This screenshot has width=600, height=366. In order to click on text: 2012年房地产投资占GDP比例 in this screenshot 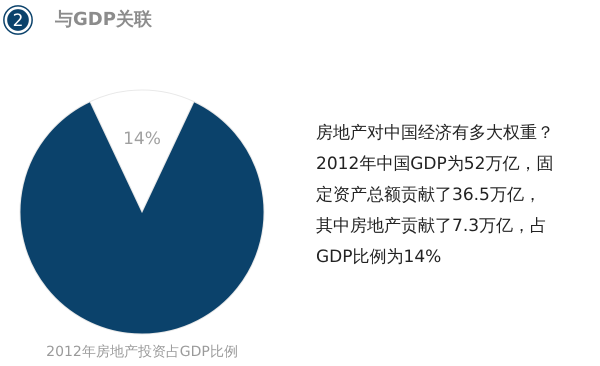, I will do `click(142, 352)`.